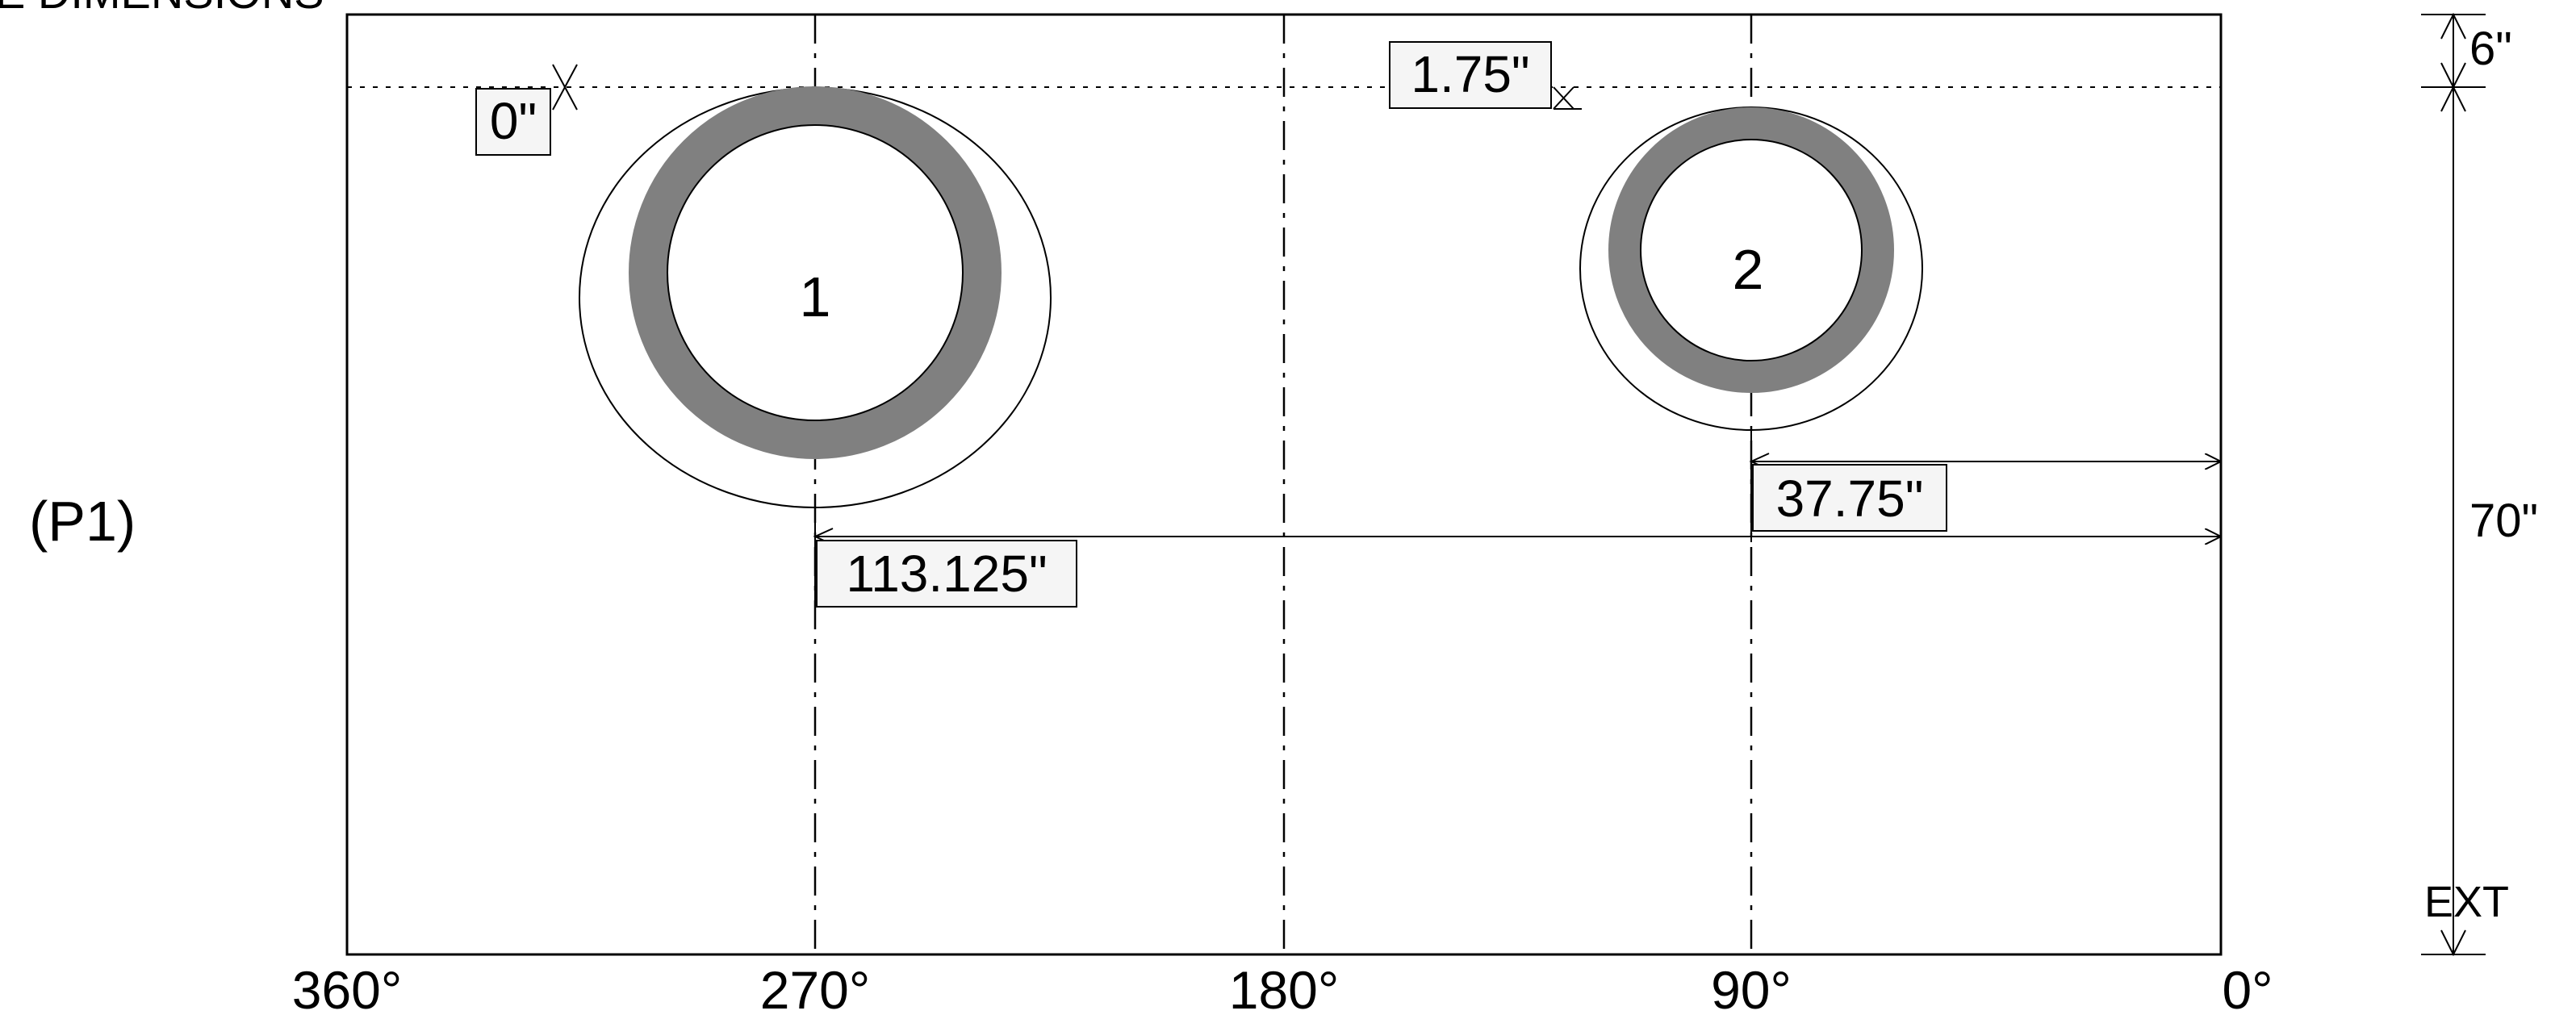  I want to click on vertical-dimension: 6" 70" EXT, so click(2479, 484).